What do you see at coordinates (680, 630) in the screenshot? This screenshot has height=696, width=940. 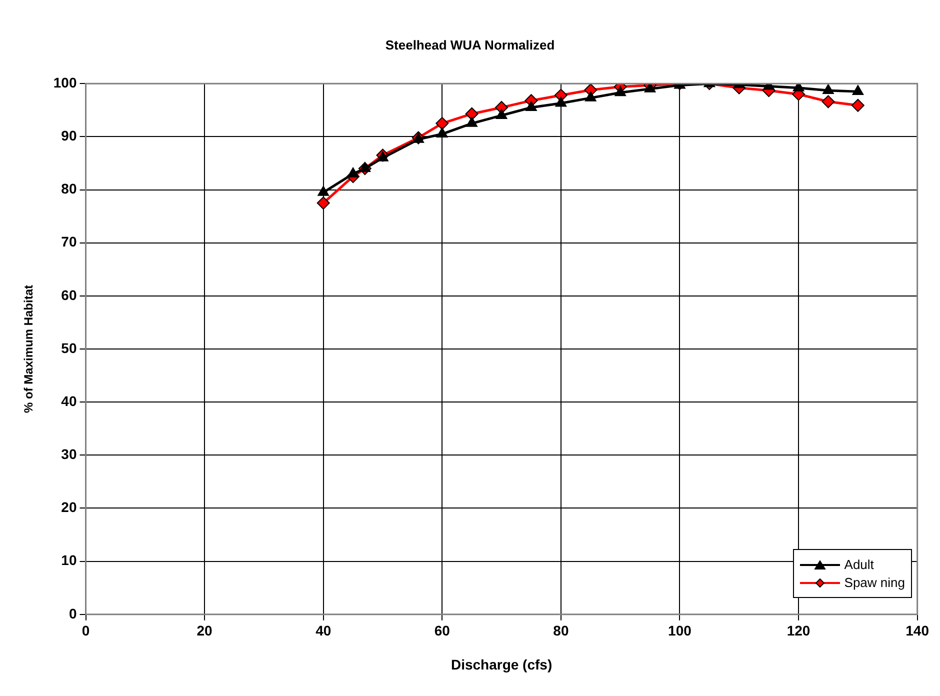 I see `x-tick-label: 100` at bounding box center [680, 630].